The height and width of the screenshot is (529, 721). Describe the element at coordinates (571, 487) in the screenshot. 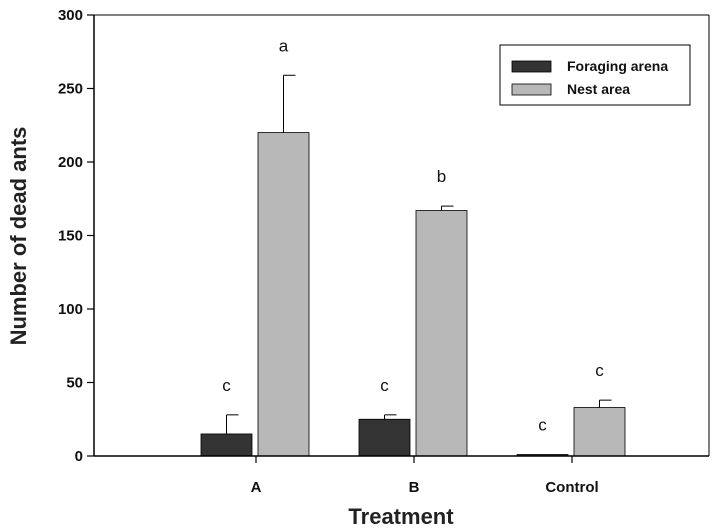

I see `x-tick-label-2: Control` at that location.